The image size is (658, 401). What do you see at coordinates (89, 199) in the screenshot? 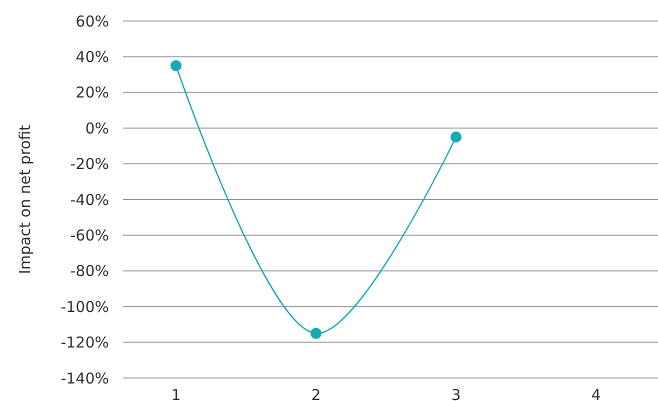
I see `y-tick-label: -40%` at bounding box center [89, 199].